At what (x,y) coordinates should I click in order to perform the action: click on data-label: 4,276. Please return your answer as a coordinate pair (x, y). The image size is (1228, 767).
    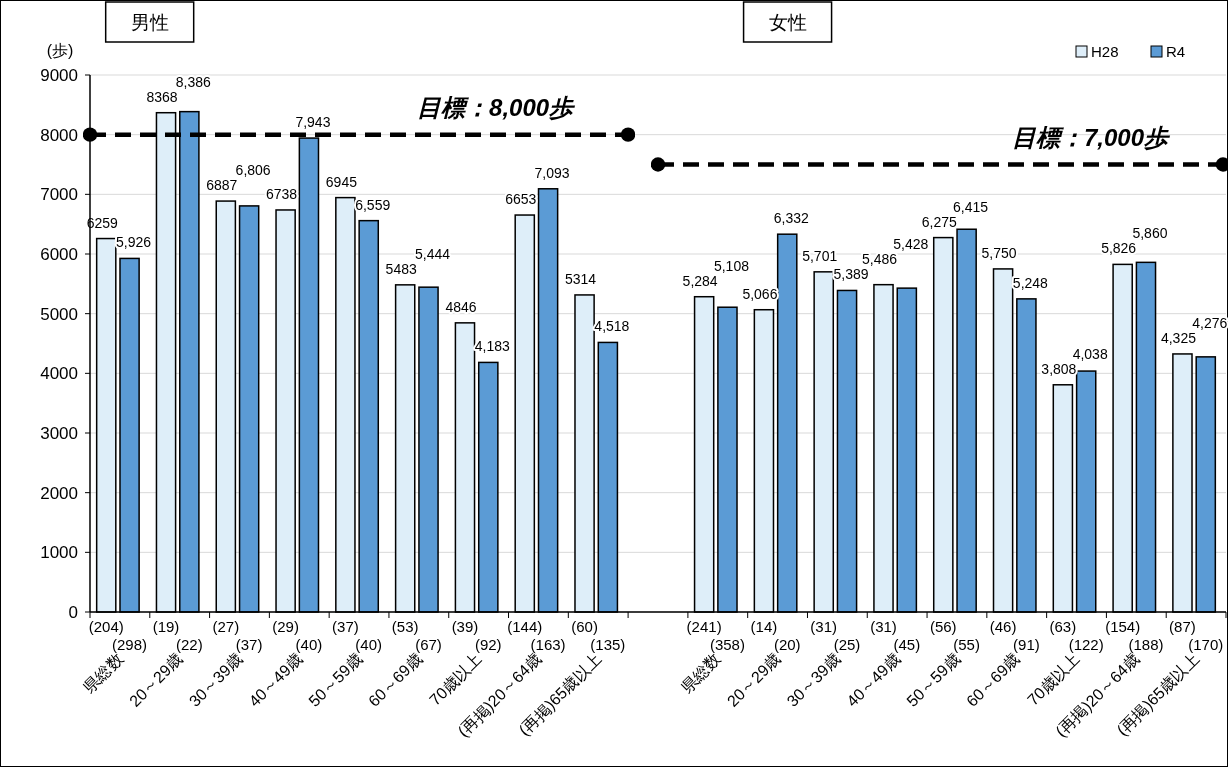
    Looking at the image, I should click on (1210, 322).